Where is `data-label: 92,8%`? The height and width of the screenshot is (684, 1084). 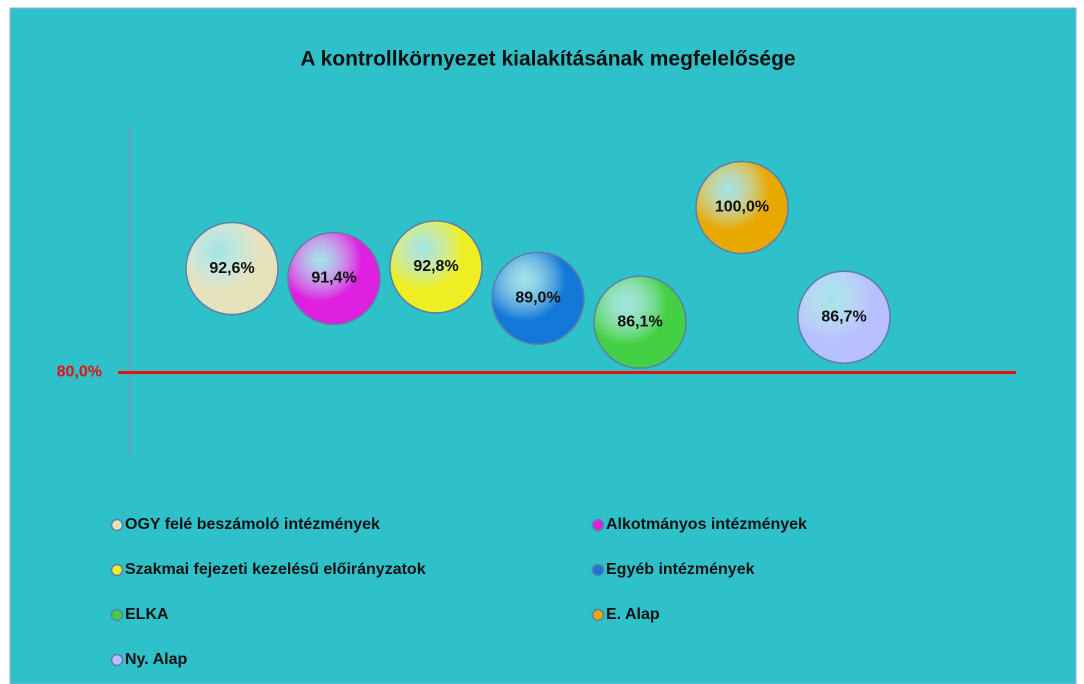 data-label: 92,8% is located at coordinates (435, 266).